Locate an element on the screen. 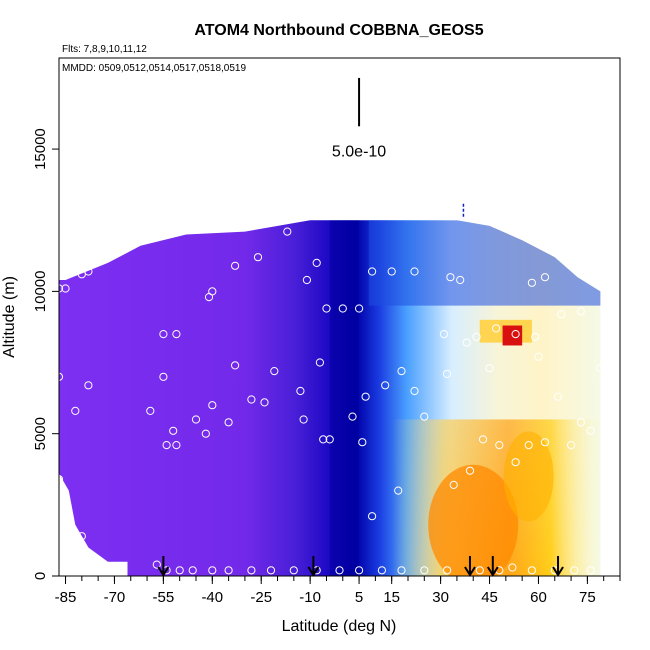  x-tick-label: -25 is located at coordinates (261, 597).